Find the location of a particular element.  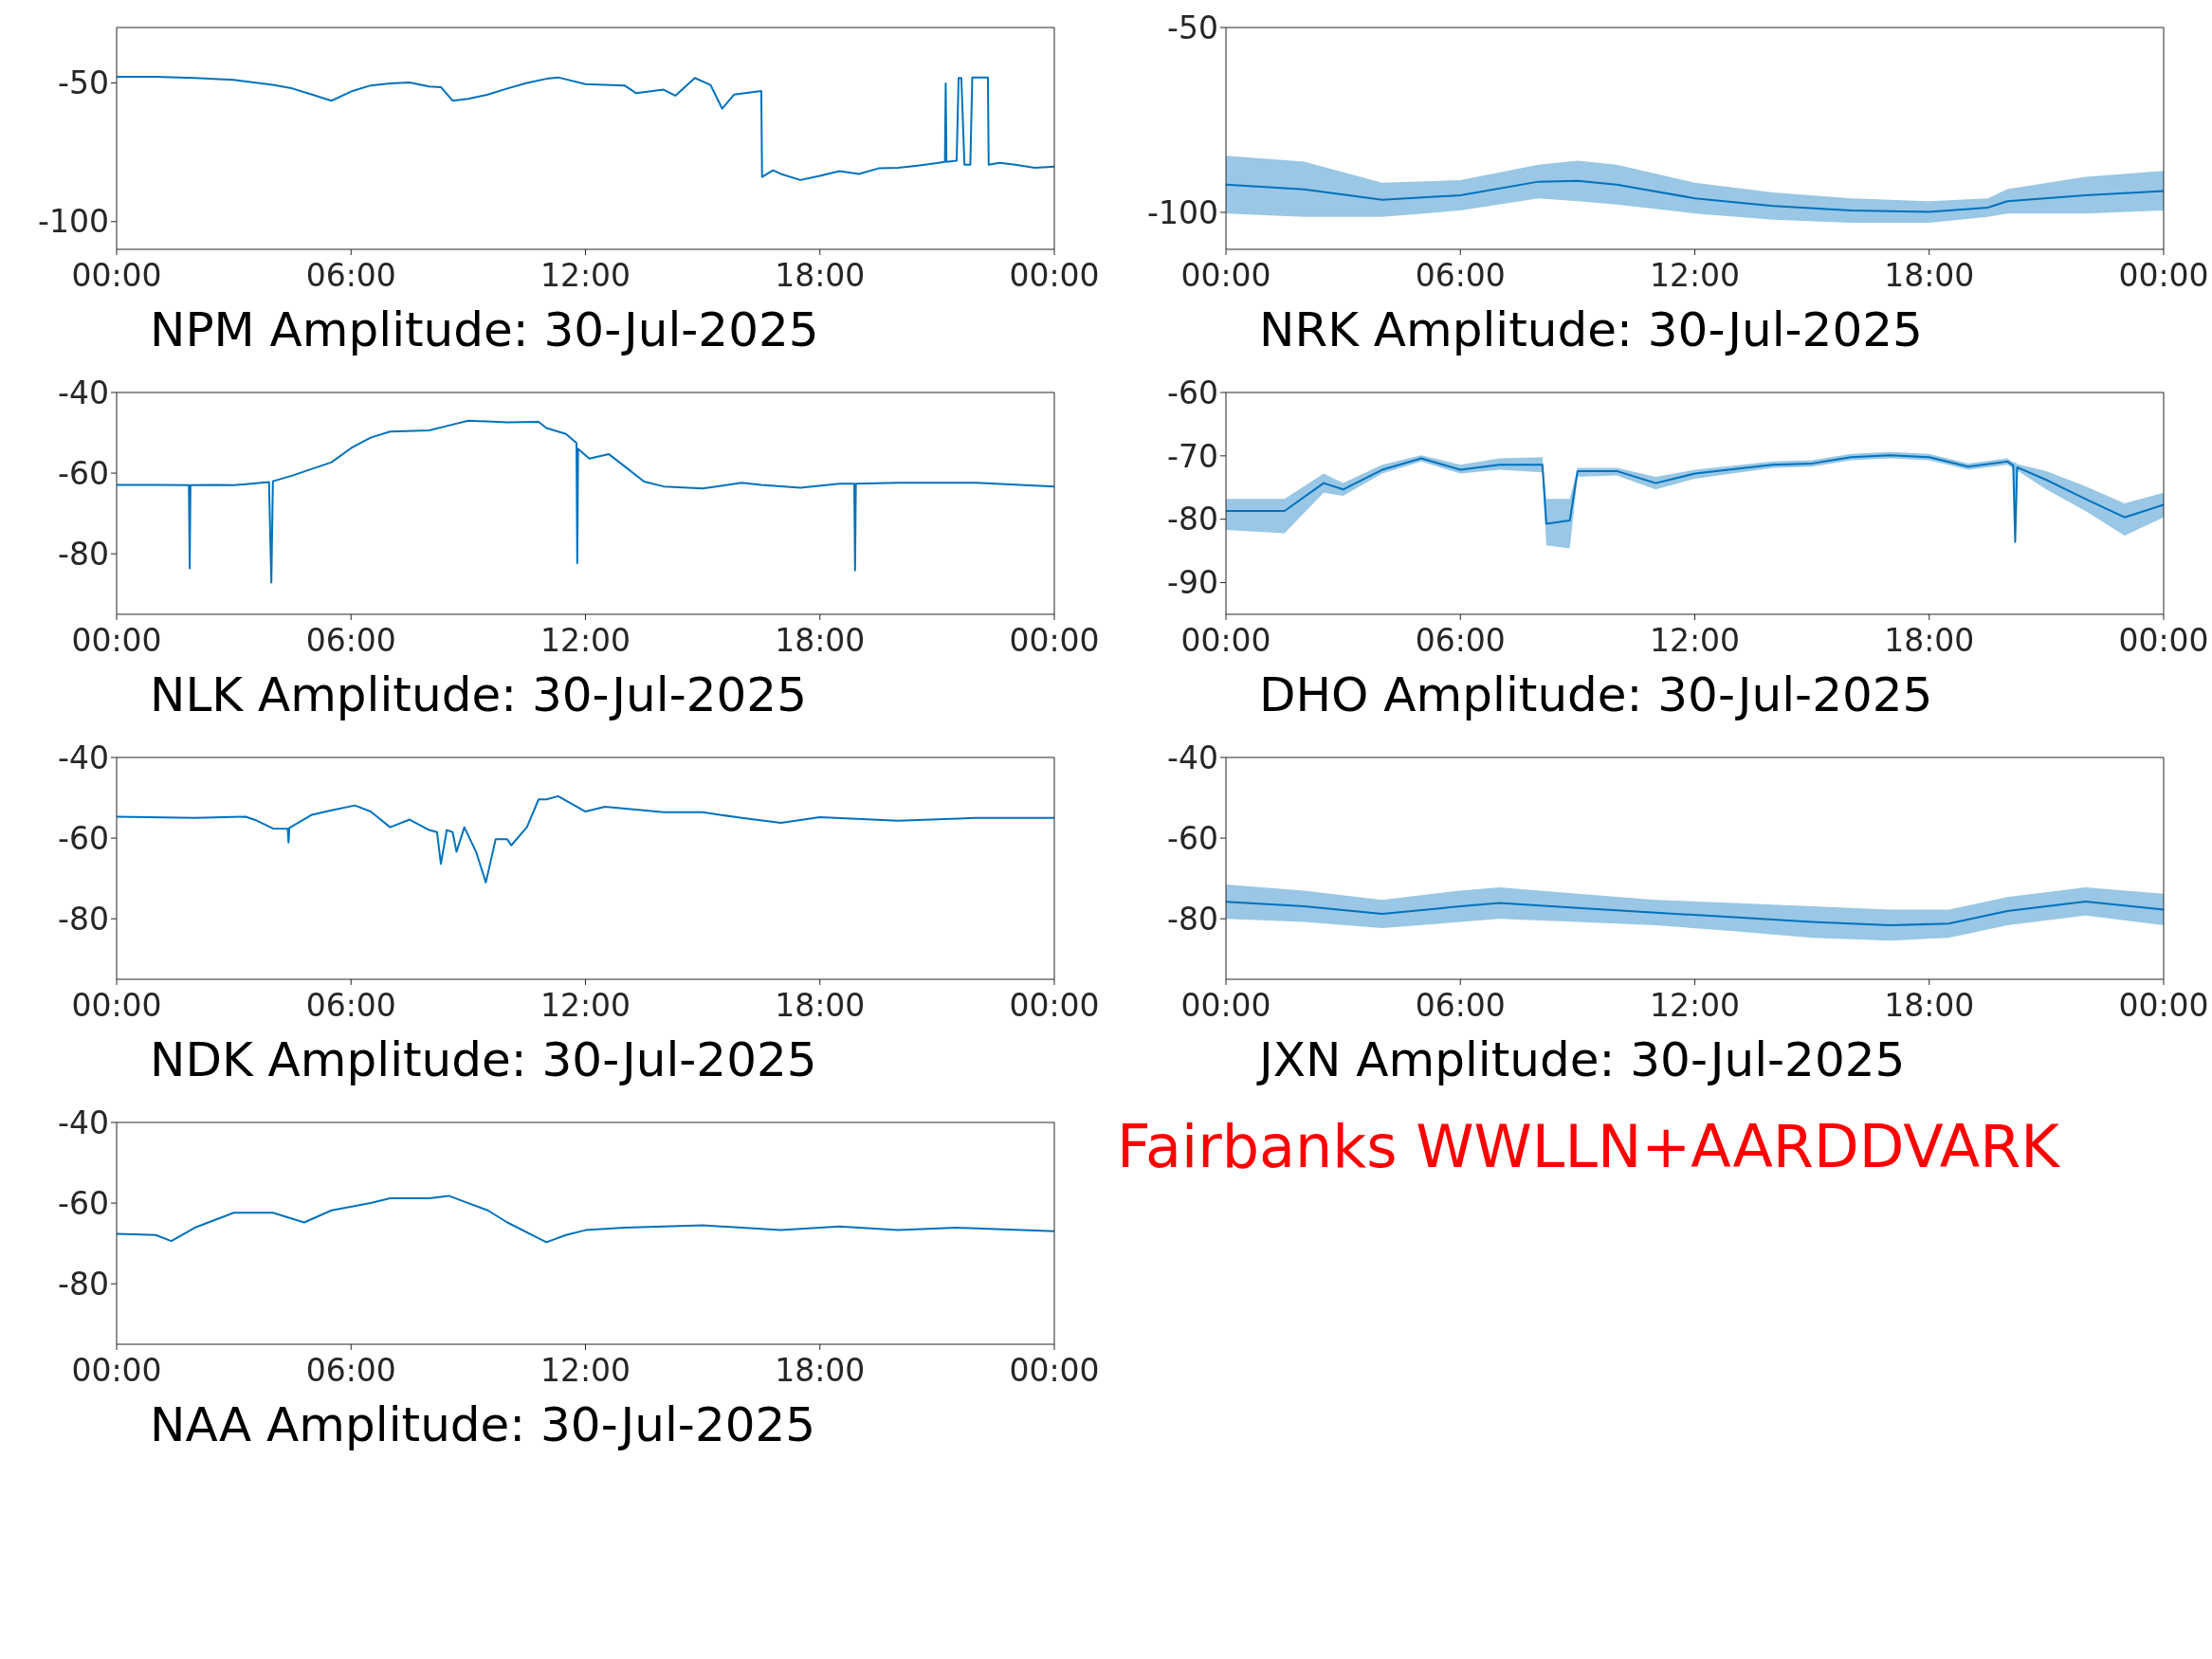

text: NRK Amplitude: 30-Jul-2025 is located at coordinates (1591, 329).